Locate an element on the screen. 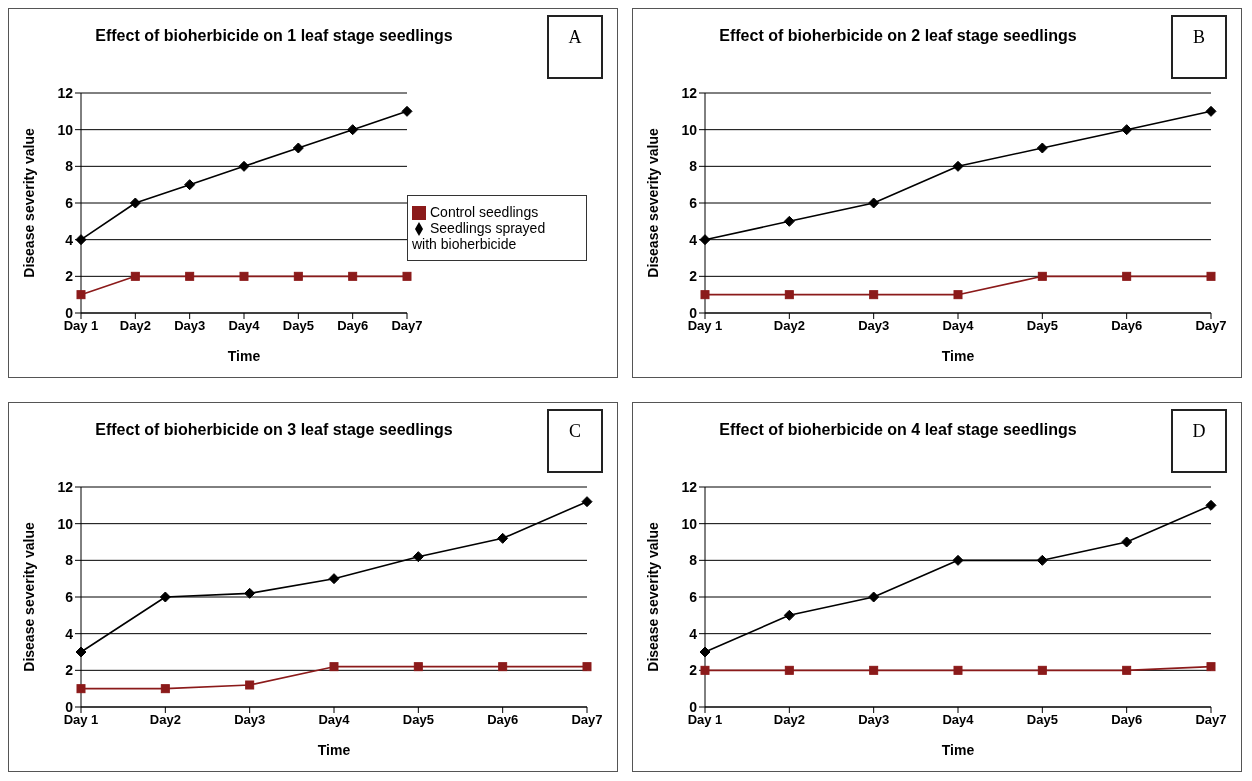  chart-title: Effect of bioherbicide on 2 leaf stage seedlings is located at coordinates (898, 36).